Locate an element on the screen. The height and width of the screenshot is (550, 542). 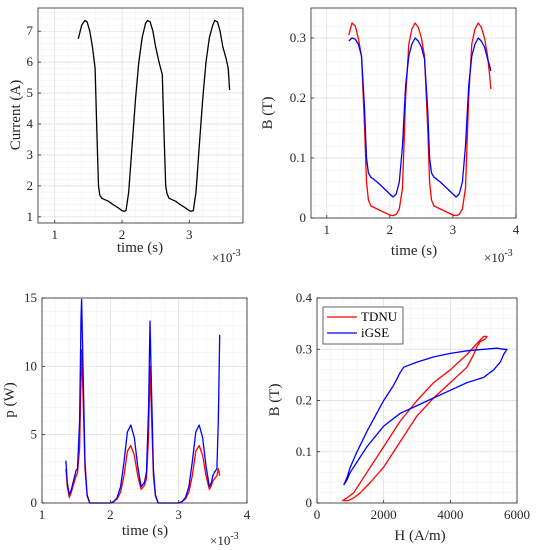
panel-flux-time-ytick-0: 0 is located at coordinates (303, 217).